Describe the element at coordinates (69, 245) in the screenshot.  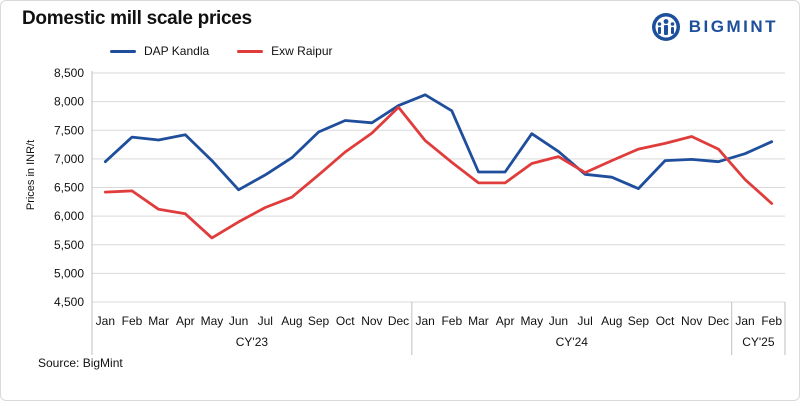
I see `y-tick-label: 5,500` at that location.